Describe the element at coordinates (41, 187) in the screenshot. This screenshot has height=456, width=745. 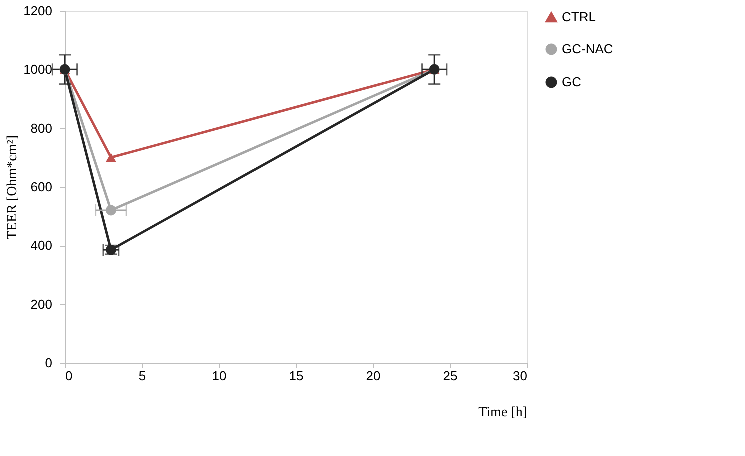
I see `y-tick-label: 600` at that location.